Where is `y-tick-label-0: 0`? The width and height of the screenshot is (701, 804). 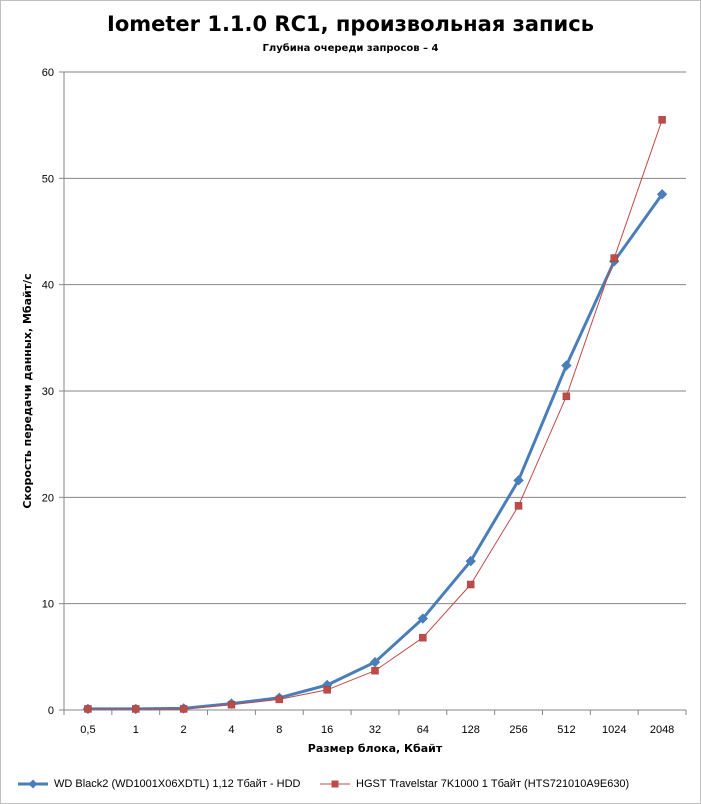
y-tick-label-0: 0 is located at coordinates (51, 711).